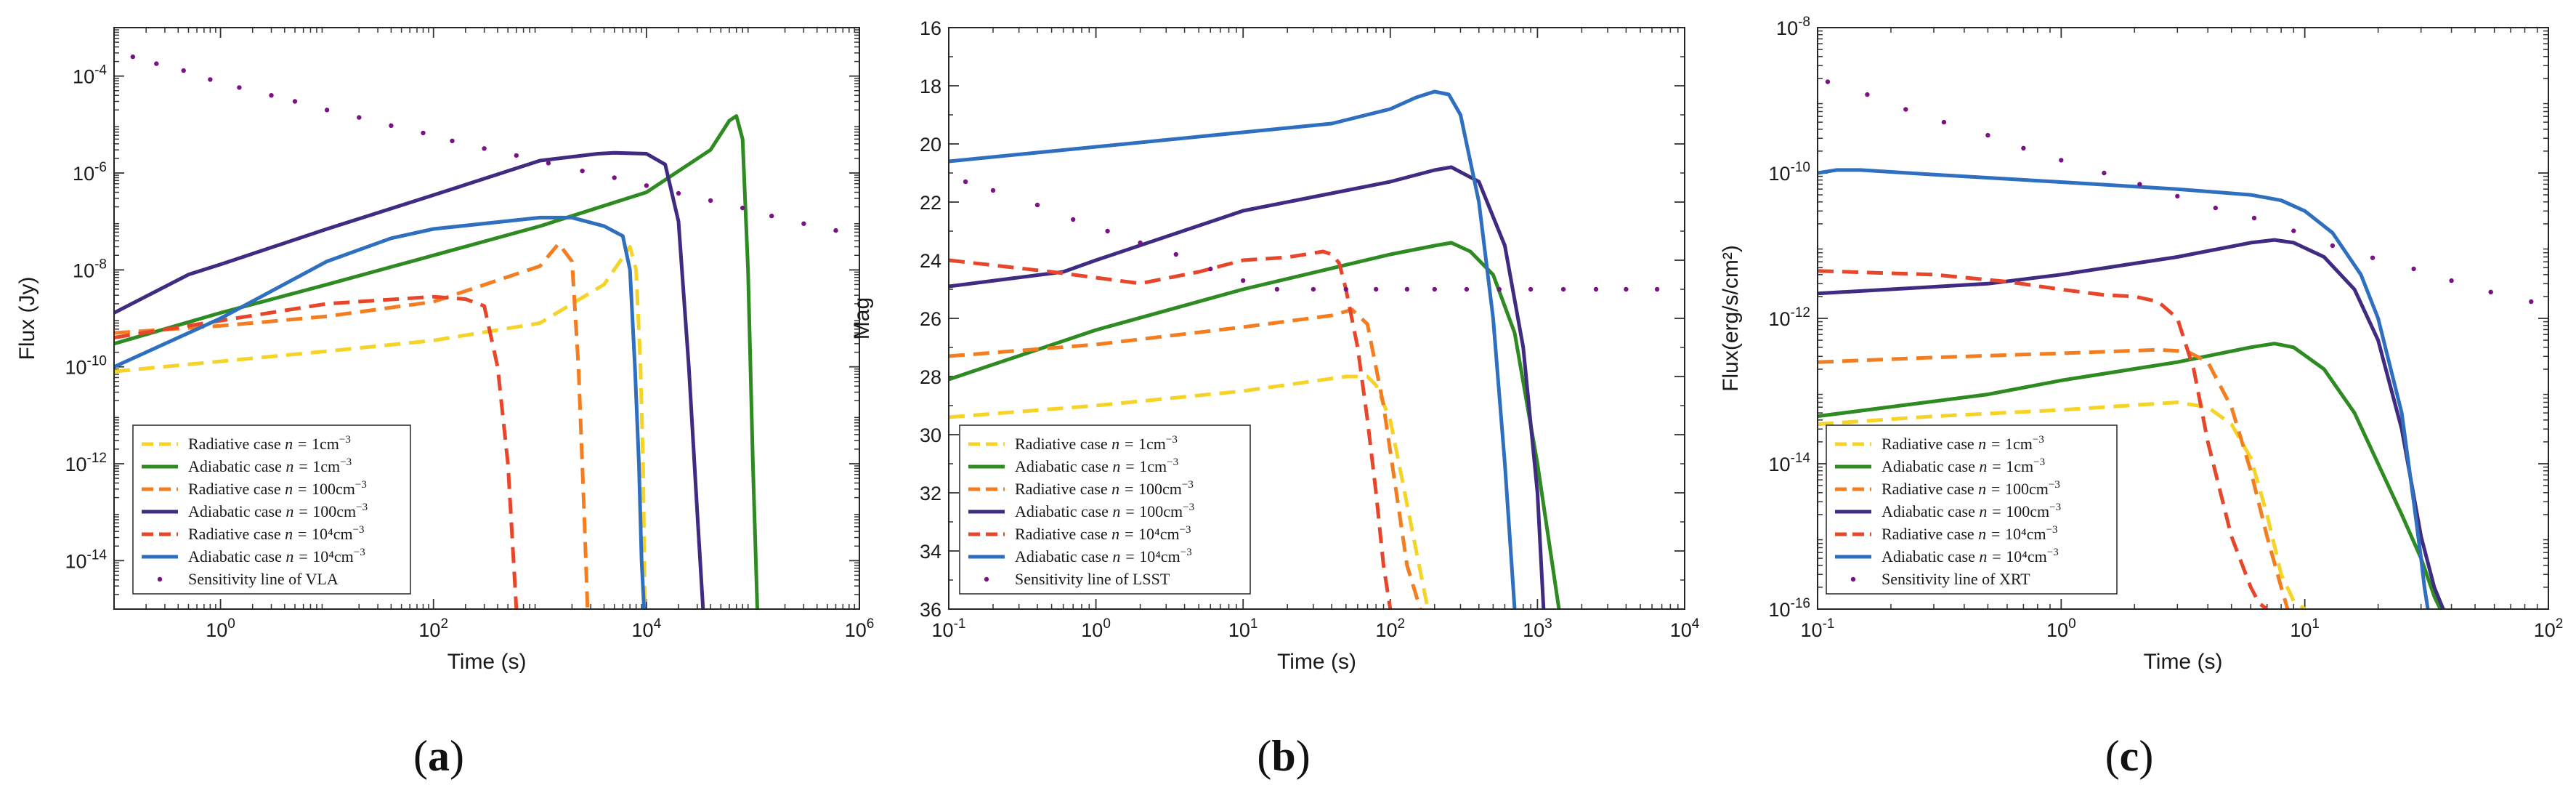 The height and width of the screenshot is (793, 2576). What do you see at coordinates (2183, 662) in the screenshot?
I see `x-axis-label: Time (s)` at bounding box center [2183, 662].